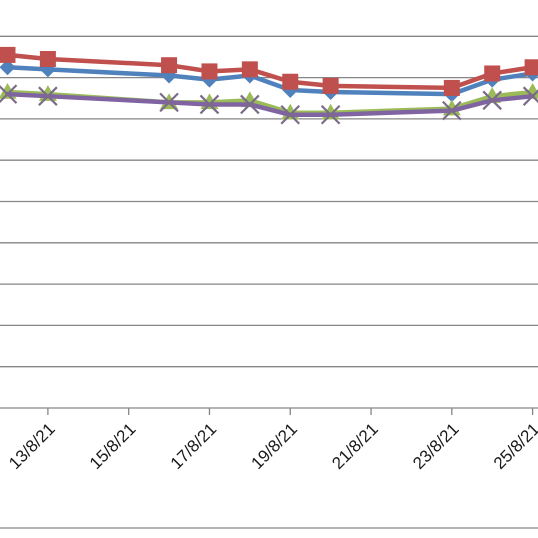  I want to click on x-tick-label: 19/8/21, so click(275, 446).